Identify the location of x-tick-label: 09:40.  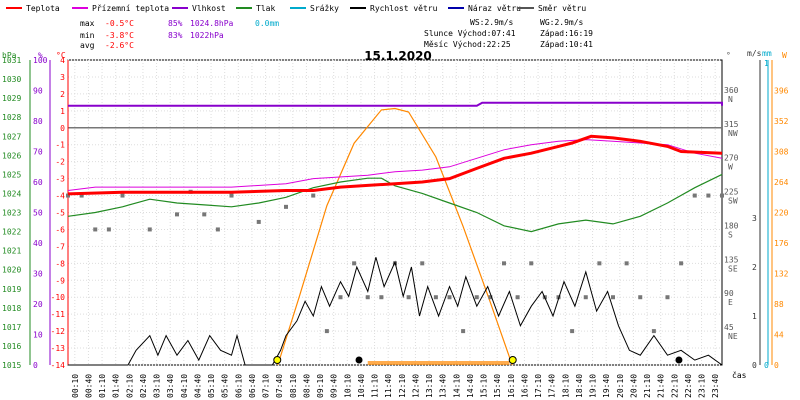
(334, 386).